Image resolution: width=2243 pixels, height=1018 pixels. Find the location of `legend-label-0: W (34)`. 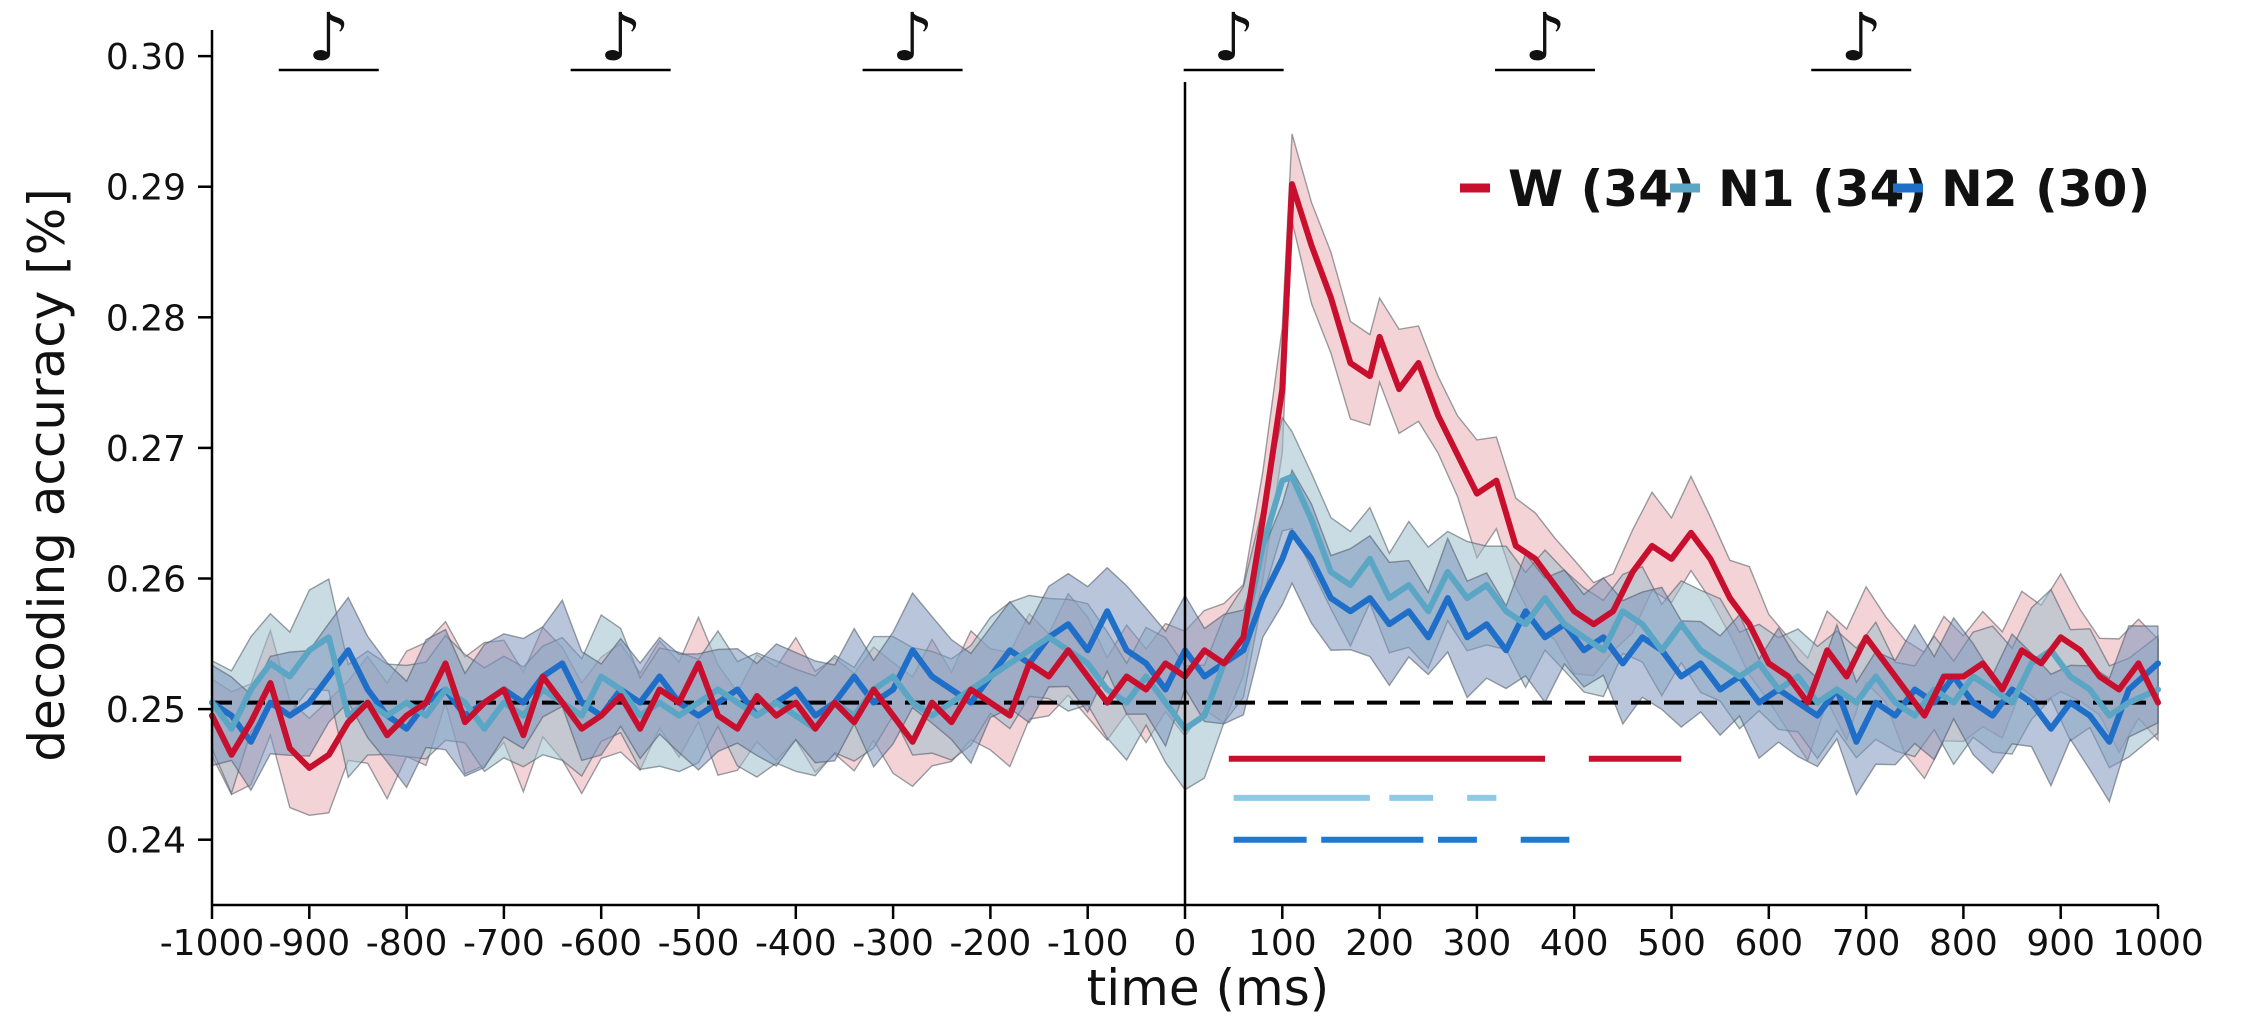

legend-label-0: W (34) is located at coordinates (1602, 189).